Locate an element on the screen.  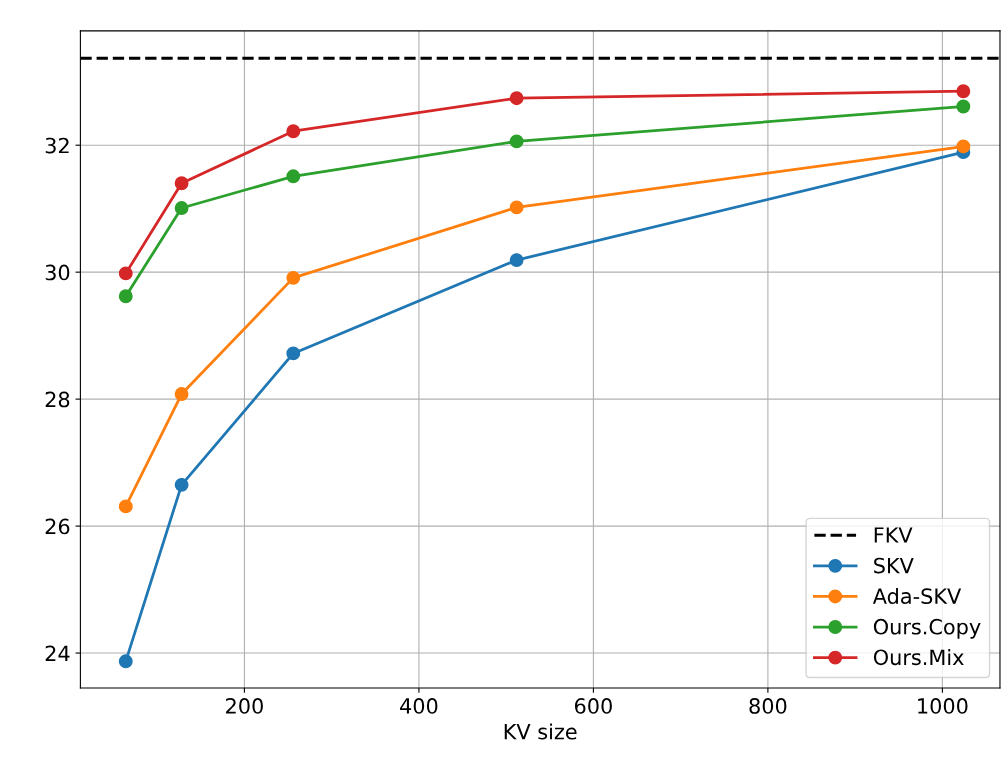
x-tick-label: 600 is located at coordinates (593, 706).